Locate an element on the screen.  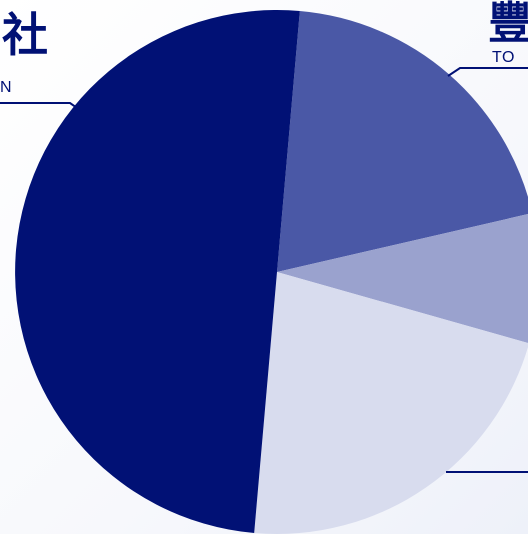
top-left-label-en: N is located at coordinates (6, 87).